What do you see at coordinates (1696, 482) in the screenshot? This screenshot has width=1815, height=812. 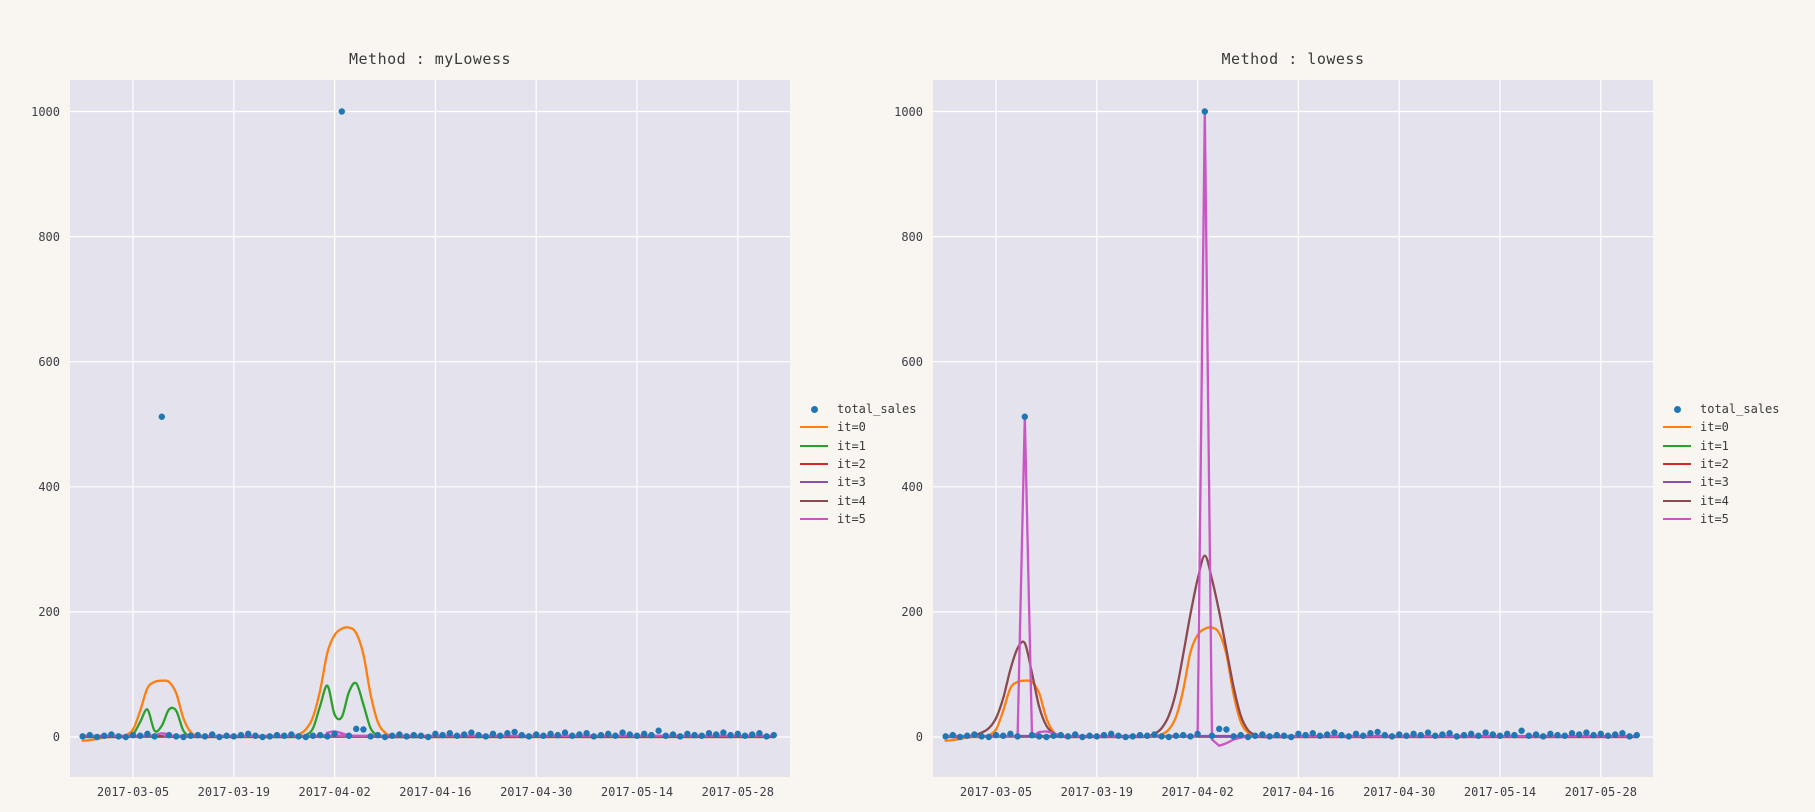 I see `legend-item-it-3: it=3` at bounding box center [1696, 482].